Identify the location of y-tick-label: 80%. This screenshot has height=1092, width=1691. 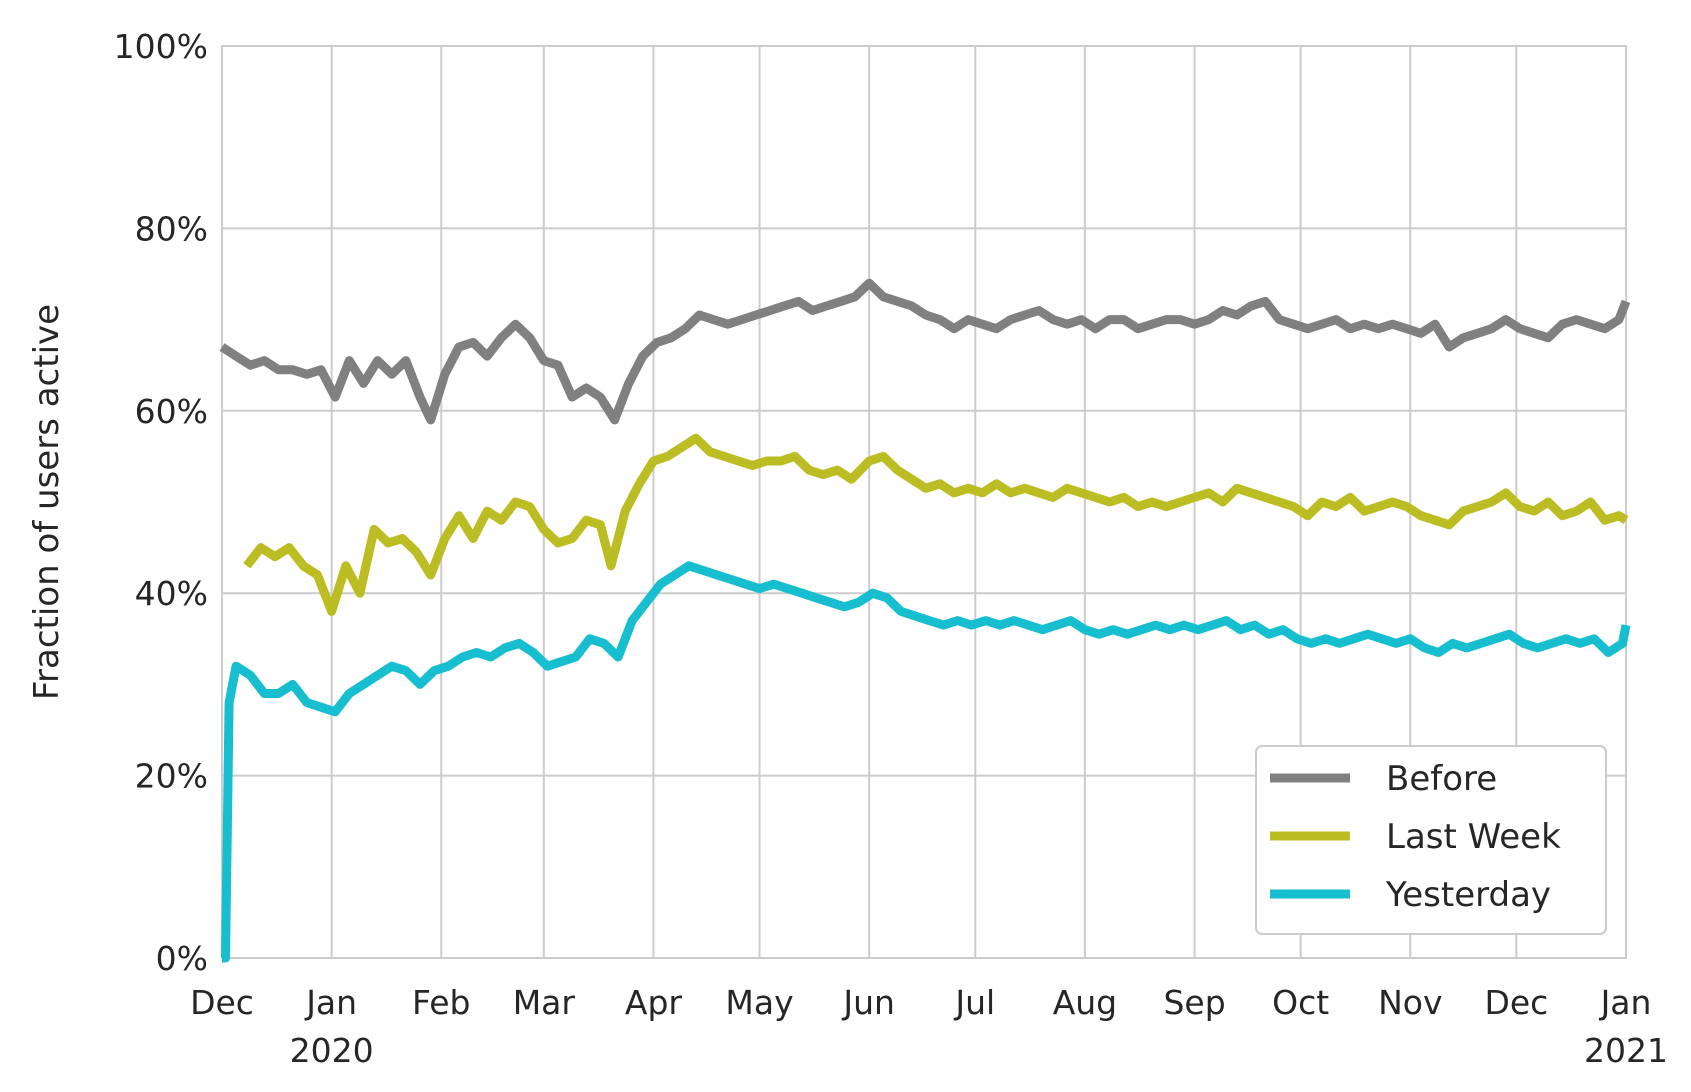
(171, 228).